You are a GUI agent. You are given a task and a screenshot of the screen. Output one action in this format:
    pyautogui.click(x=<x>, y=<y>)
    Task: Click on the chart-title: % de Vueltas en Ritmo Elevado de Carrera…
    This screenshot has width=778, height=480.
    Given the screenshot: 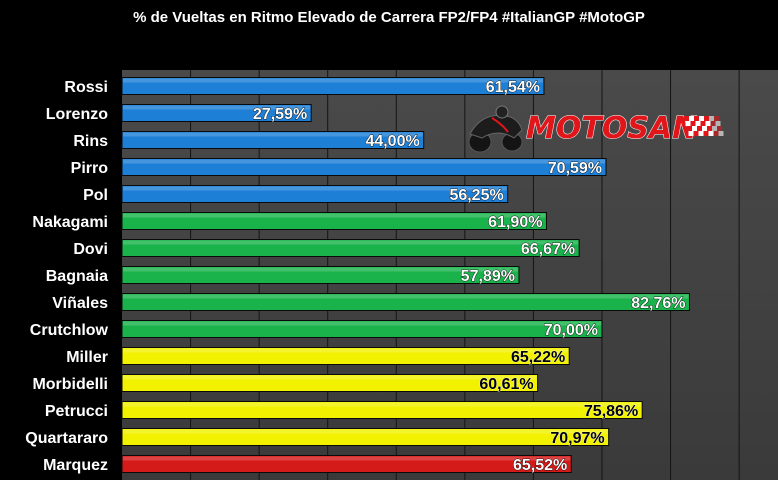 What is the action you would take?
    pyautogui.click(x=389, y=17)
    